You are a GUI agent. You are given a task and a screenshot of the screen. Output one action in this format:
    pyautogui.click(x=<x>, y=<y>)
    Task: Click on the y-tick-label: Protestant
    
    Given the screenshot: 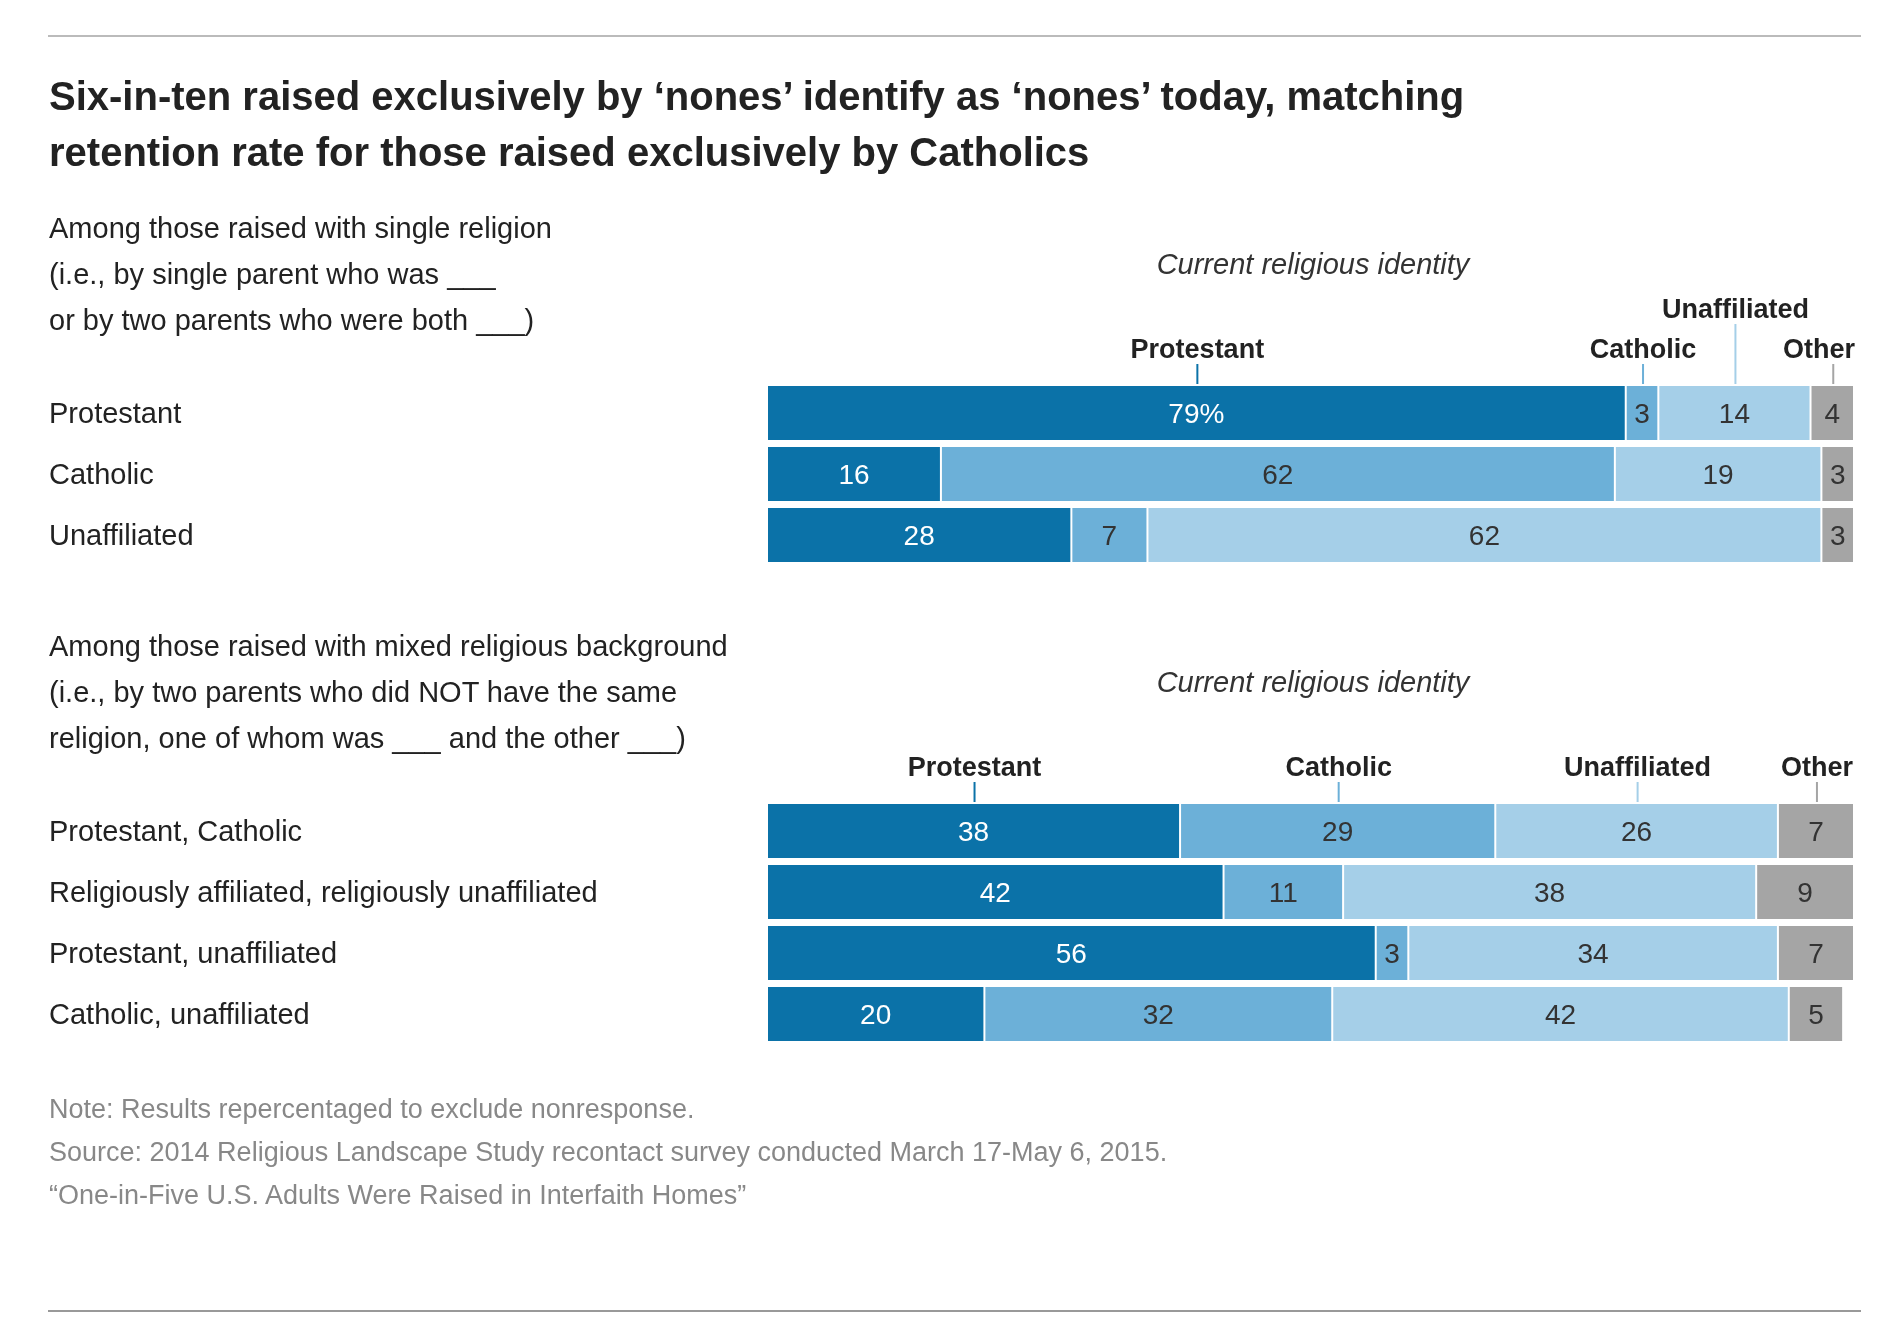 What is the action you would take?
    pyautogui.click(x=115, y=413)
    